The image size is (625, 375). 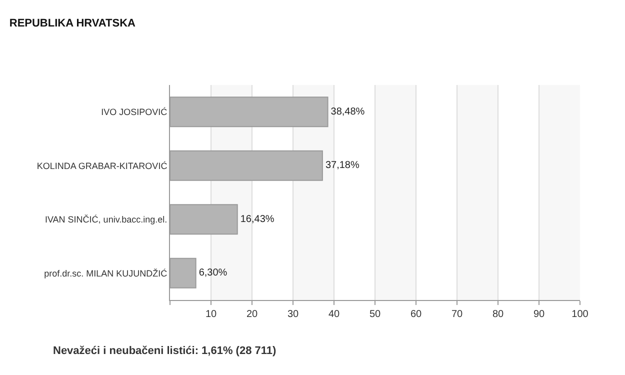 What do you see at coordinates (457, 314) in the screenshot?
I see `x-tick-label: 70` at bounding box center [457, 314].